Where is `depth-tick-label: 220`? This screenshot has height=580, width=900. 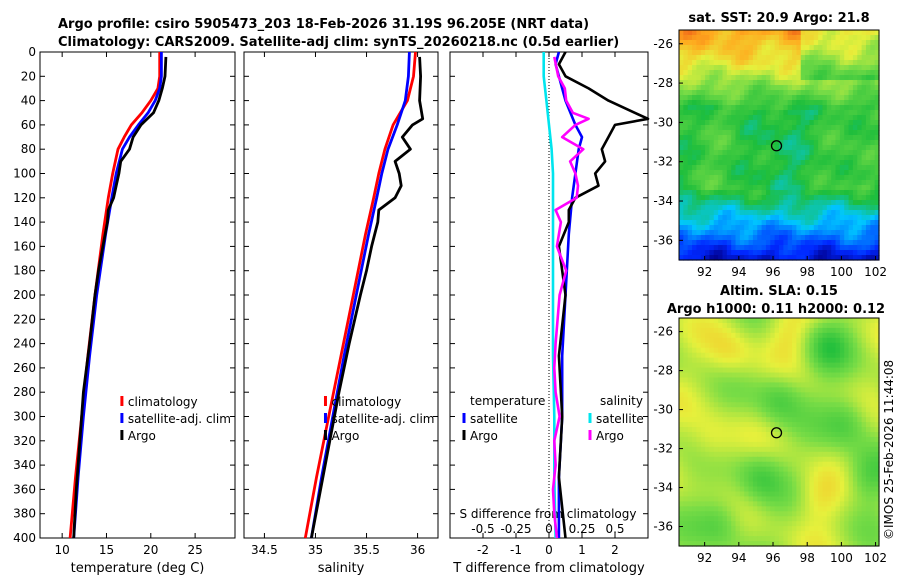 depth-tick-label: 220 is located at coordinates (24, 319).